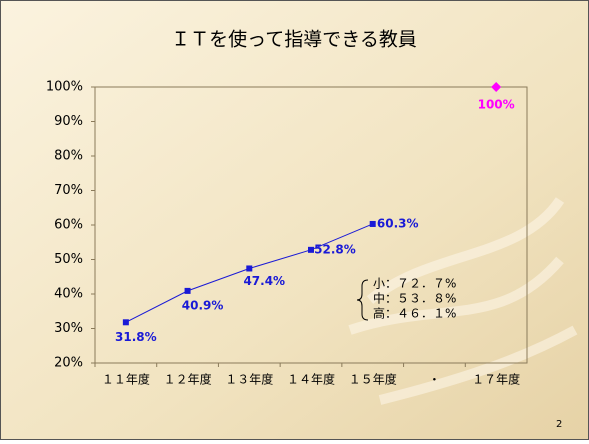  I want to click on data-label: 52.8%, so click(335, 249).